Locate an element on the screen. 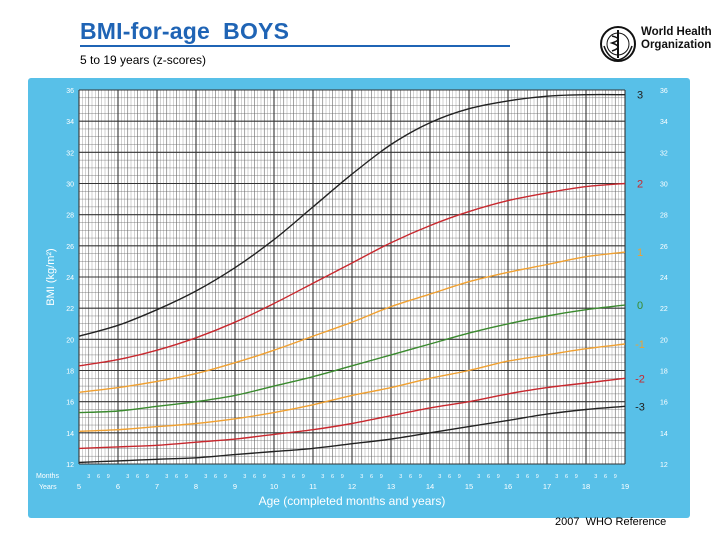 The width and height of the screenshot is (720, 540). x-year-label: 19 is located at coordinates (625, 486).